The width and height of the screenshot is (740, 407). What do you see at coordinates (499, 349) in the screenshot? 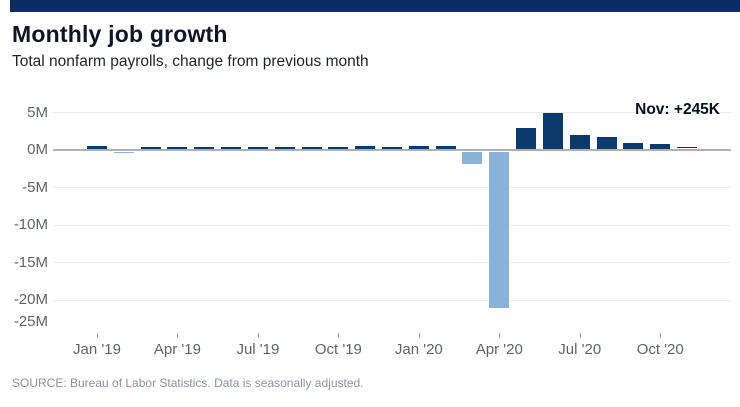
I see `x-axis-label: Apr '20` at bounding box center [499, 349].